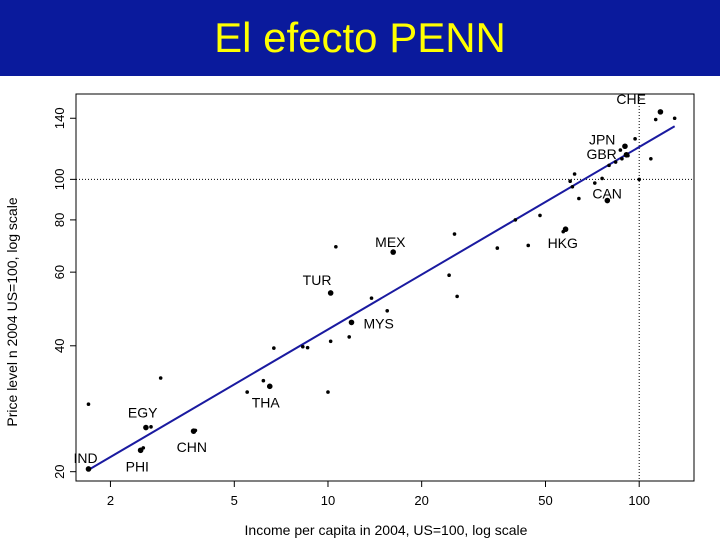 This screenshot has width=720, height=540. I want to click on label-mys: MYS, so click(378, 323).